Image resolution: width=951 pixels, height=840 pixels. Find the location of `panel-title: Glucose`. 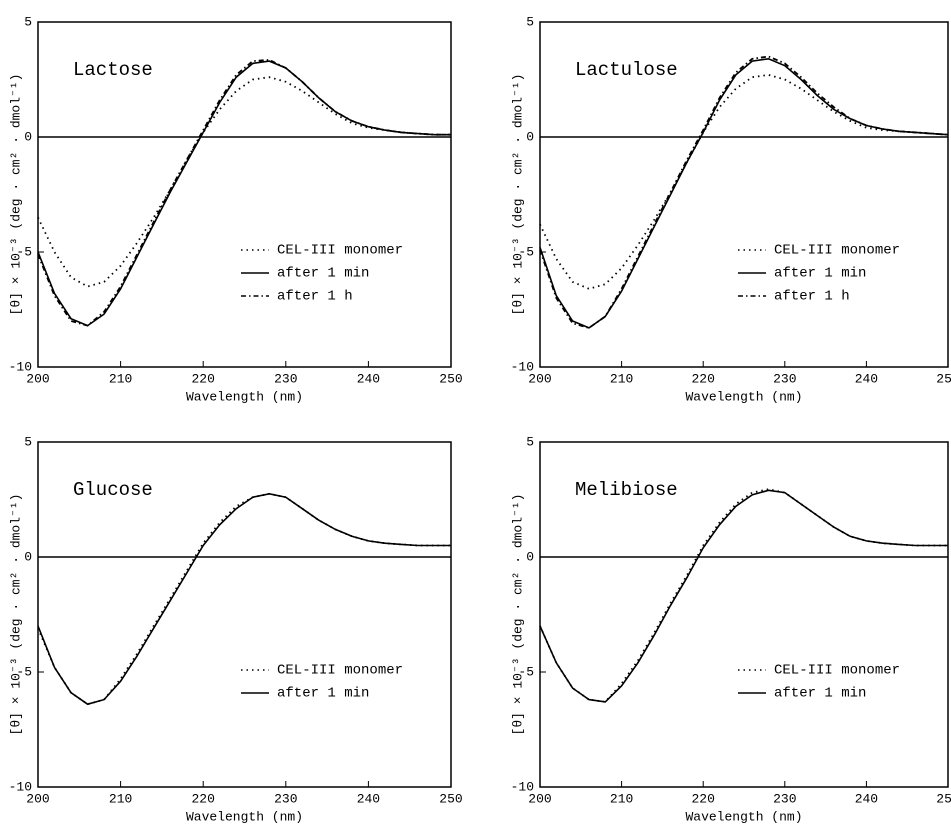

panel-title: Glucose is located at coordinates (113, 490).